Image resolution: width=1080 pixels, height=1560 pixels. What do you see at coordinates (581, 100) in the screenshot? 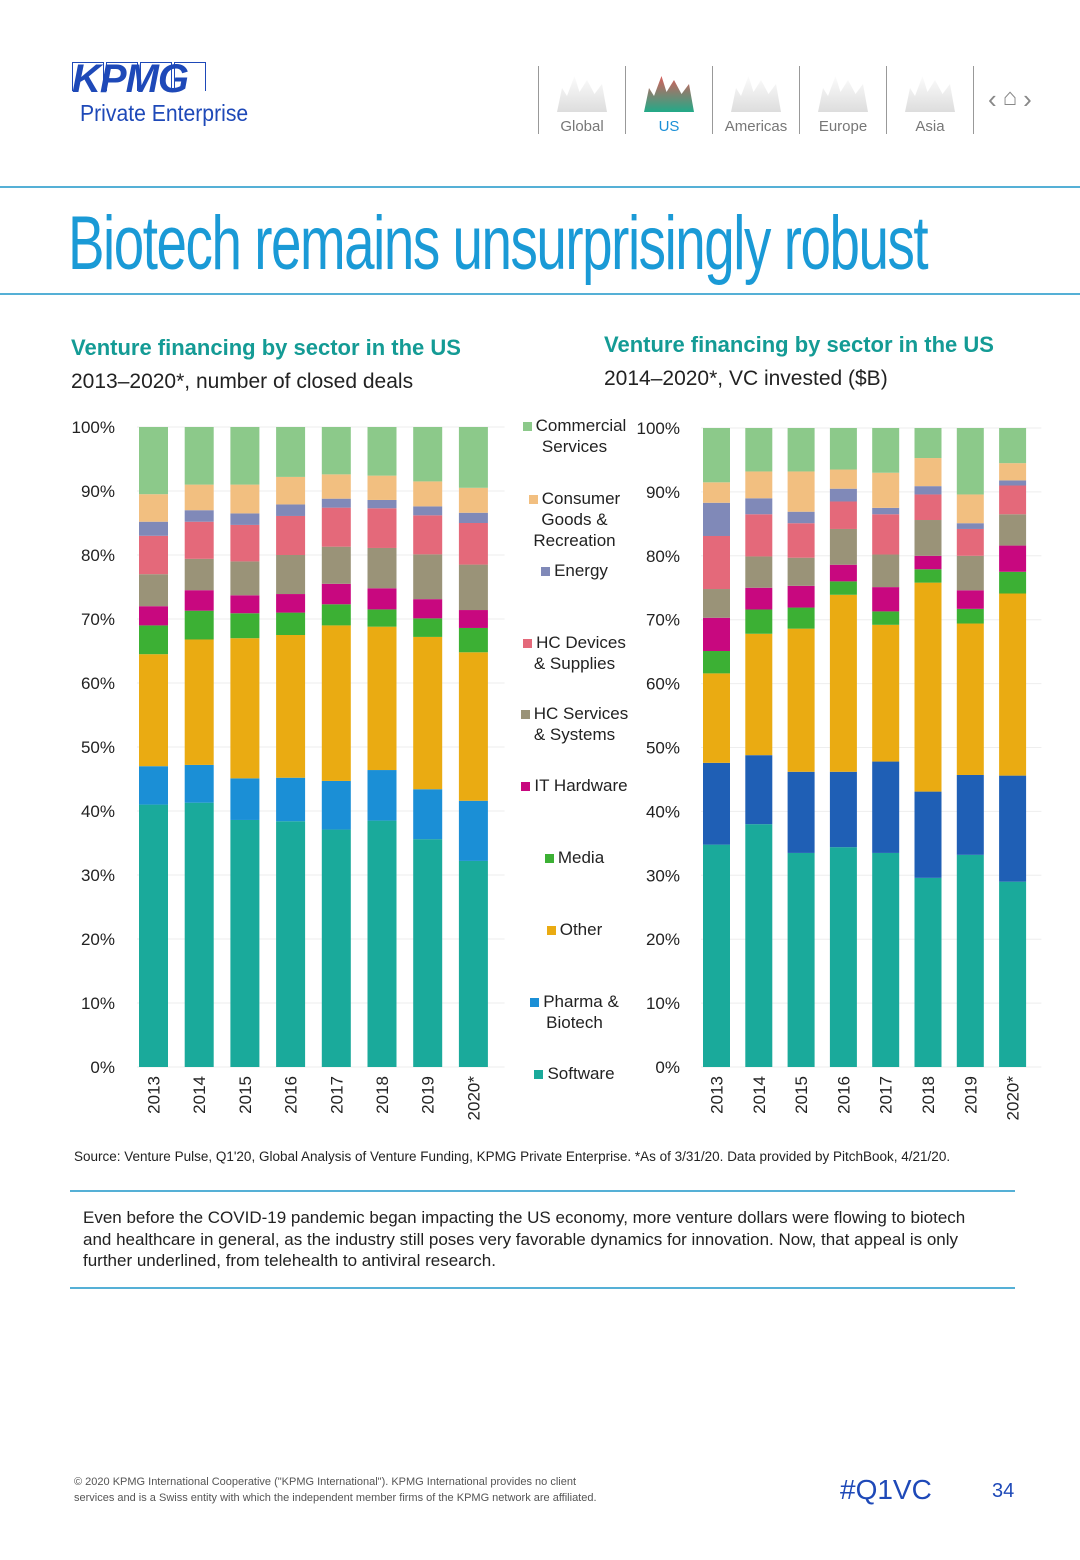
I see `nav-global: Global` at bounding box center [581, 100].